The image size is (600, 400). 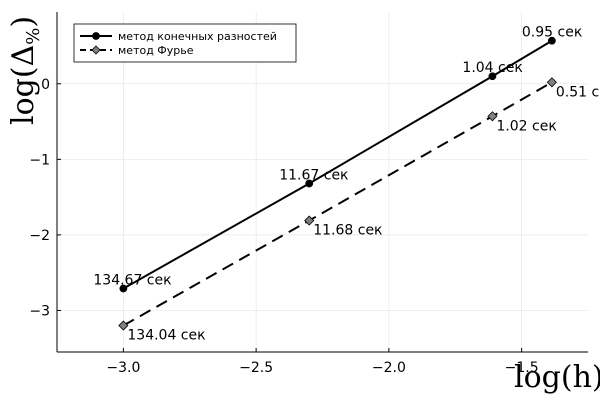 What do you see at coordinates (23, 22) in the screenshot?
I see `y-axis-title-close: )` at bounding box center [23, 22].